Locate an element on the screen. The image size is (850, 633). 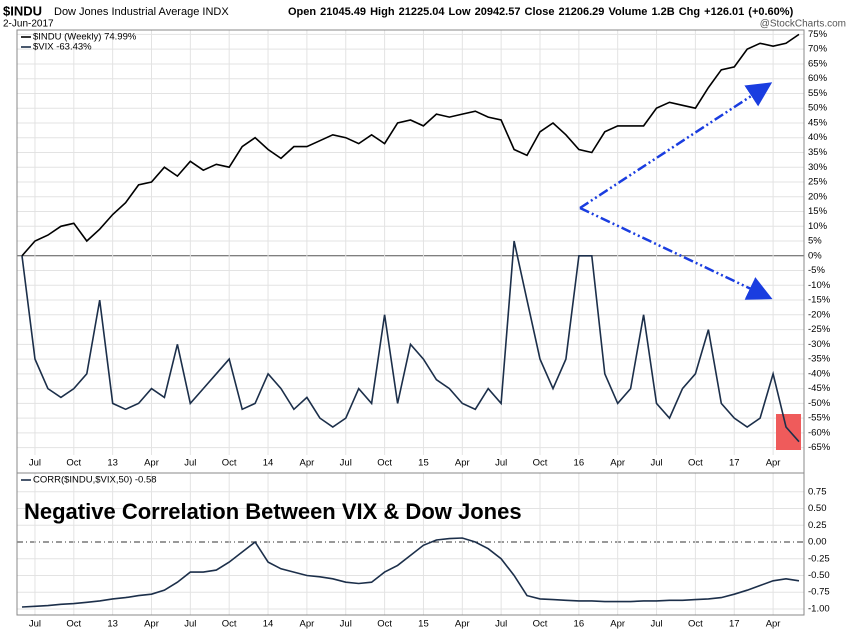
y-tick-label: 55% is located at coordinates (818, 93).